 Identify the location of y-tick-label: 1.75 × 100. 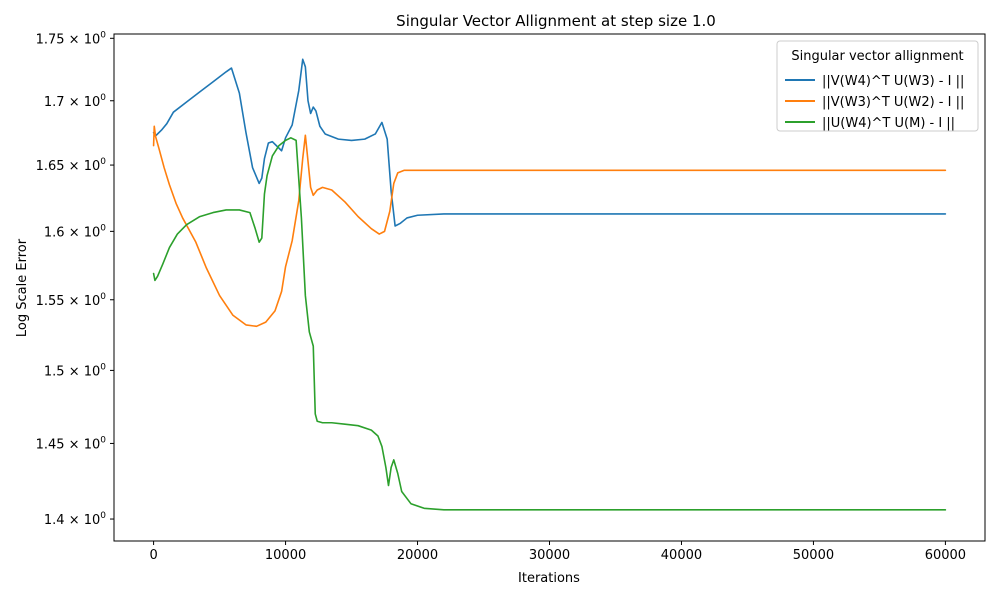
(71, 38).